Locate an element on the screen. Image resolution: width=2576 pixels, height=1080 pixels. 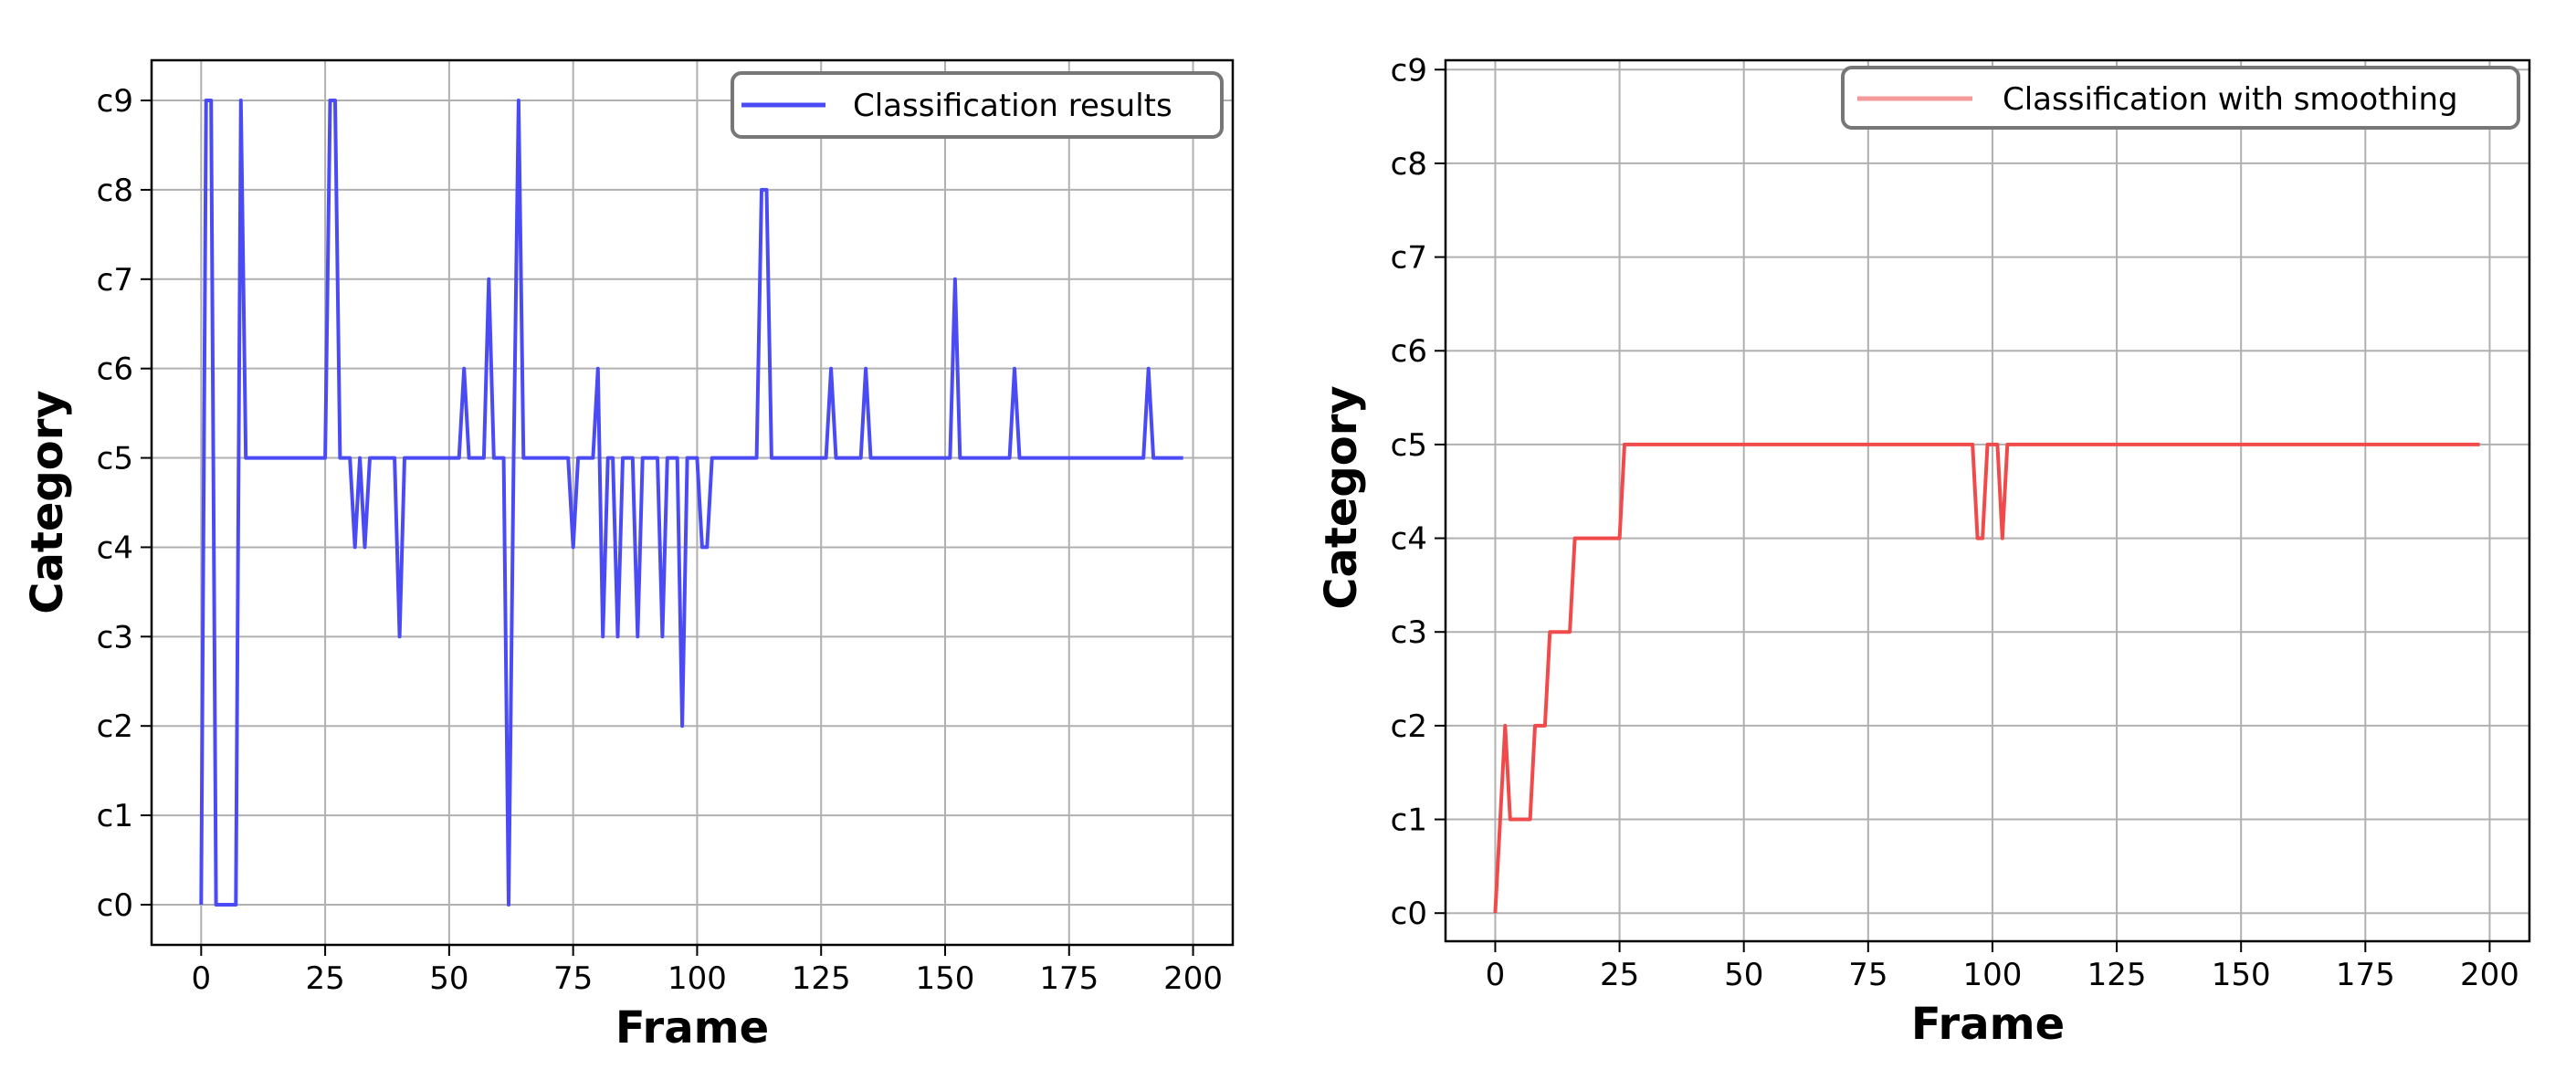
legend-label: Classification with smoothing is located at coordinates (2230, 99).